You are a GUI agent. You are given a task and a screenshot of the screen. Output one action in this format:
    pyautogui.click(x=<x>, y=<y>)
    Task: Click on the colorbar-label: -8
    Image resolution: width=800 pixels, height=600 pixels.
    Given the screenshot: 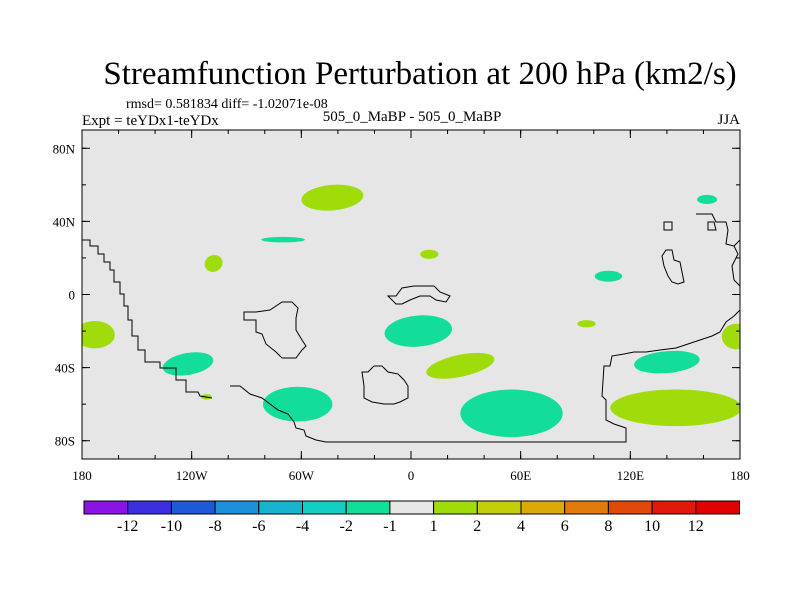 What is the action you would take?
    pyautogui.click(x=214, y=526)
    